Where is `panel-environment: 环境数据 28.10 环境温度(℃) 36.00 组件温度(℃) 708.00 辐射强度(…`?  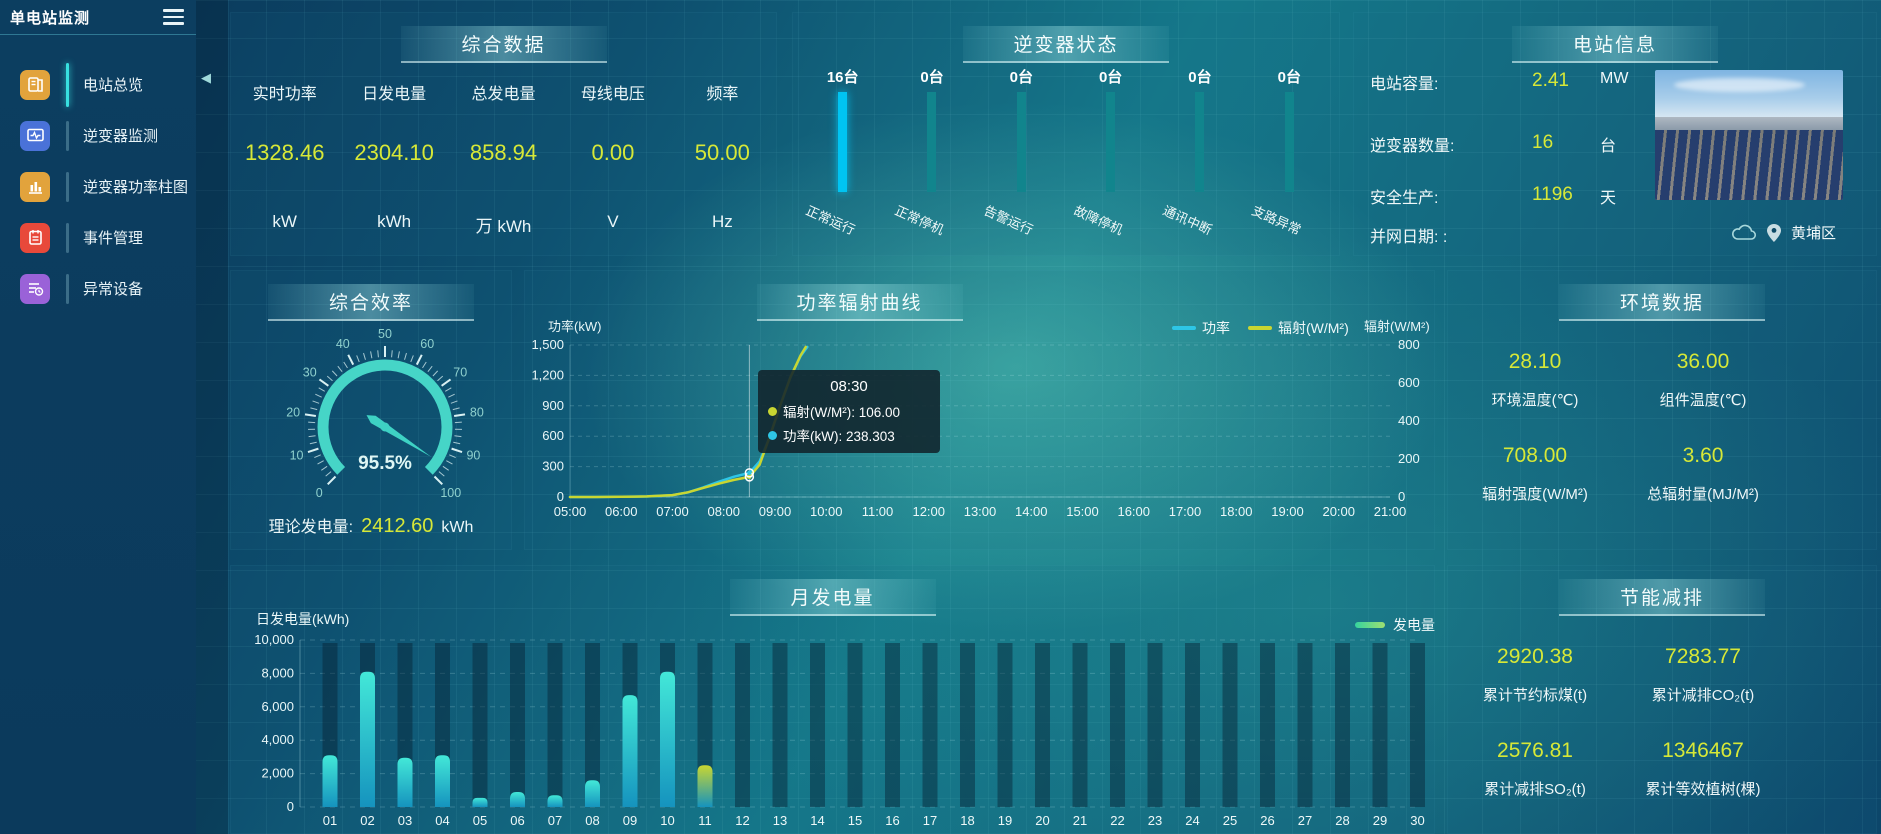
panel-environment: 环境数据 28.10 环境温度(℃) 36.00 组件温度(℃) 708.00 辐射强度(… is located at coordinates (1662, 410).